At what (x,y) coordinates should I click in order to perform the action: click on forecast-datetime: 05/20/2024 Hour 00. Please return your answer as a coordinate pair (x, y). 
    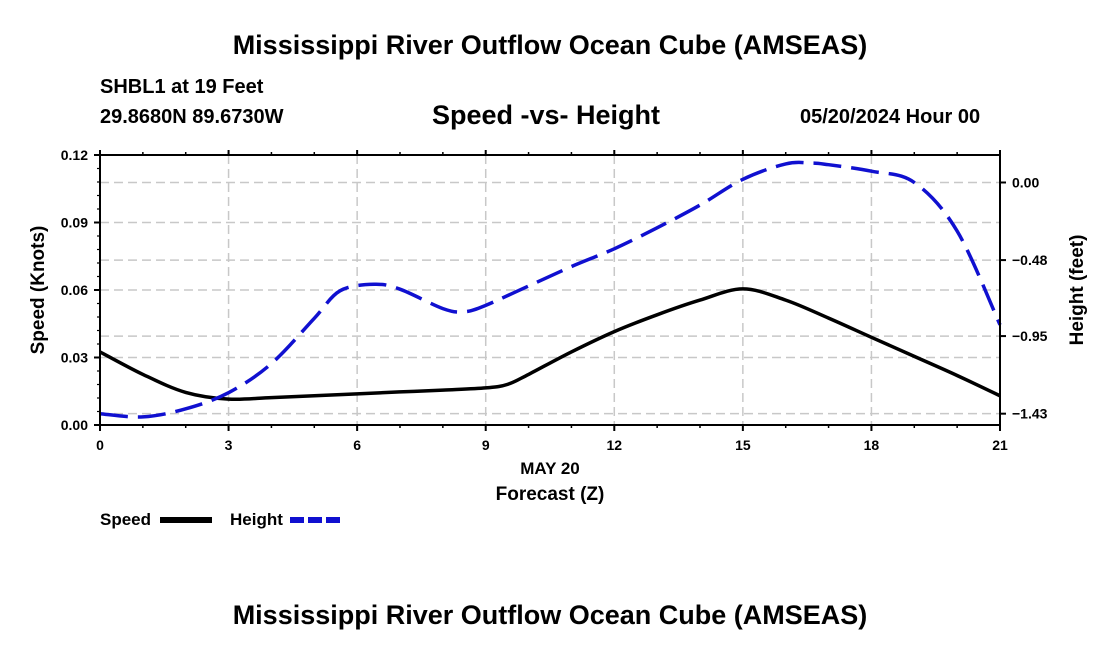
    Looking at the image, I should click on (890, 117).